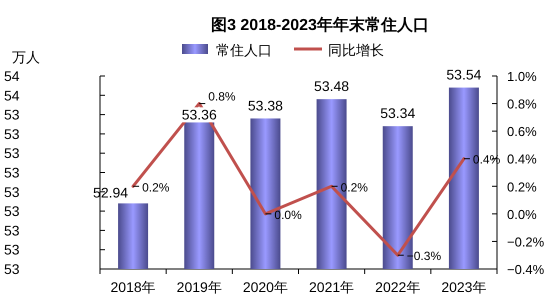 The height and width of the screenshot is (306, 554). Describe the element at coordinates (522, 104) in the screenshot. I see `y2-tick-label: 0.8%` at that location.